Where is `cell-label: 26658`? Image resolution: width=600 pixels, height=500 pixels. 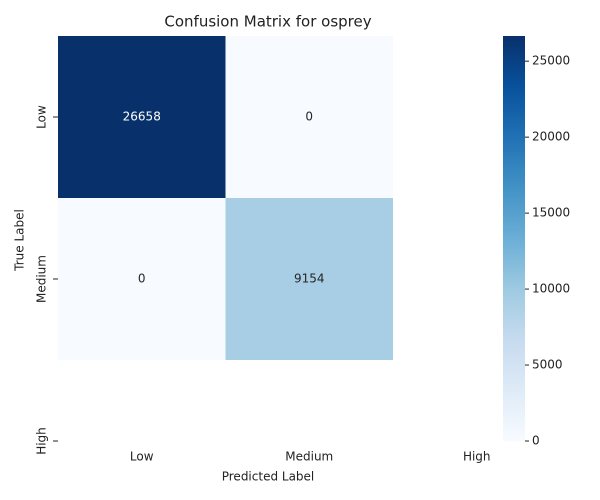 cell-label: 26658 is located at coordinates (142, 117).